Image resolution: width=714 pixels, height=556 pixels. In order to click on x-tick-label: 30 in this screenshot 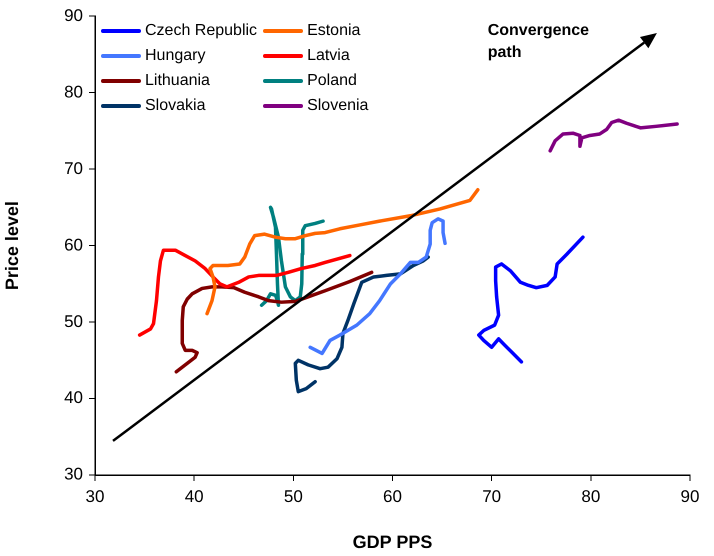, I will do `click(95, 496)`.